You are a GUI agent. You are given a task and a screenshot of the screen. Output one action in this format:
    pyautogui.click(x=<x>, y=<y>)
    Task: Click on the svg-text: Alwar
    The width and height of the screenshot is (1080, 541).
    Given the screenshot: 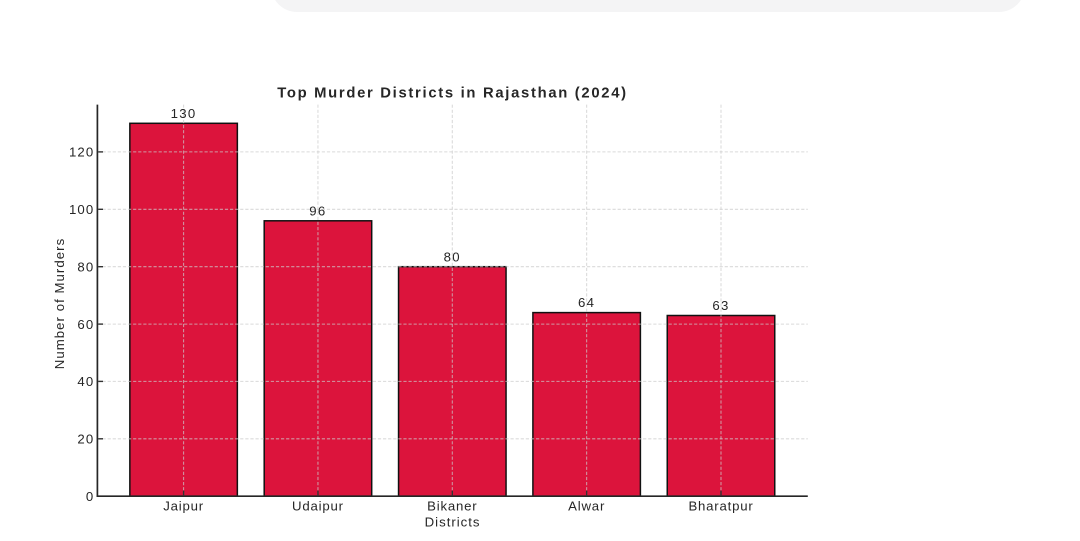 What is the action you would take?
    pyautogui.click(x=586, y=505)
    